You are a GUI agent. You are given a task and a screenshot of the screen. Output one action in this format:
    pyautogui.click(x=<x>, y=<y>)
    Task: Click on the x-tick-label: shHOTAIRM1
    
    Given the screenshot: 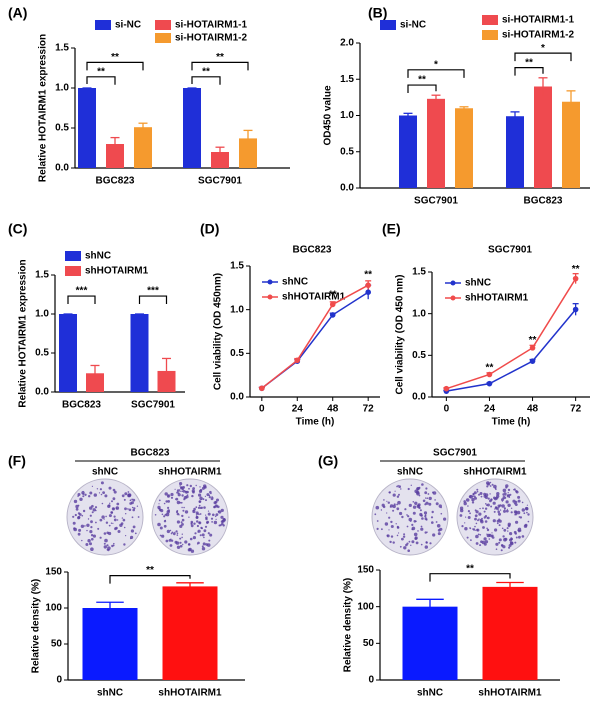 What is the action you would take?
    pyautogui.click(x=510, y=693)
    